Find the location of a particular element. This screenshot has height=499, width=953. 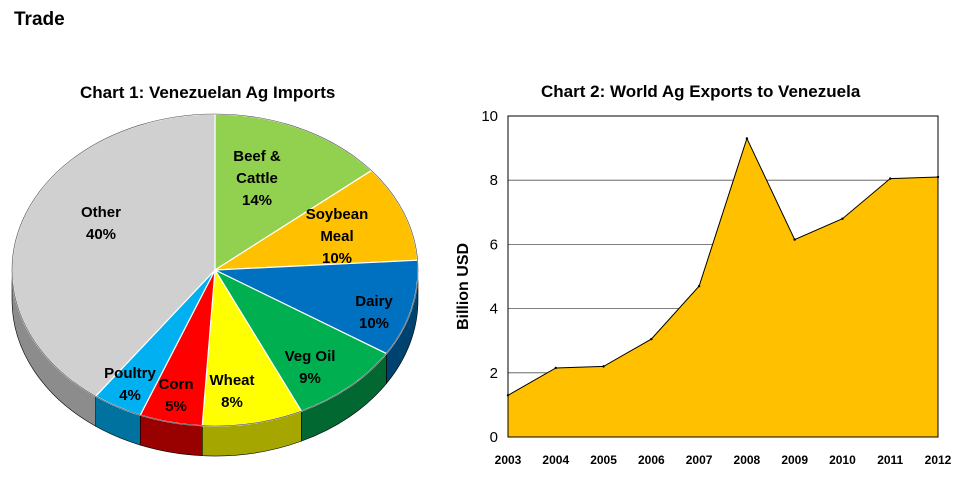

x-tick-label: 2012 is located at coordinates (938, 460).